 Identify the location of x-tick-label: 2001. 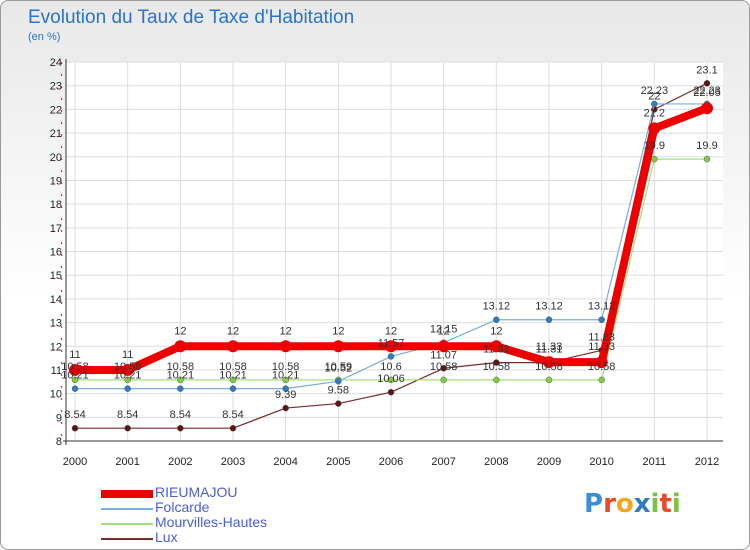
(127, 462).